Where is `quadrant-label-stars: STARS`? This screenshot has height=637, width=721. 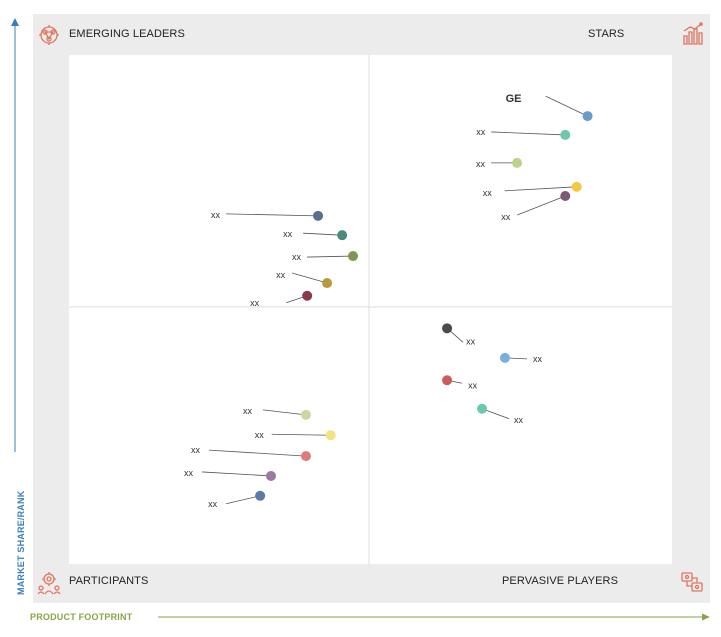 quadrant-label-stars: STARS is located at coordinates (606, 34).